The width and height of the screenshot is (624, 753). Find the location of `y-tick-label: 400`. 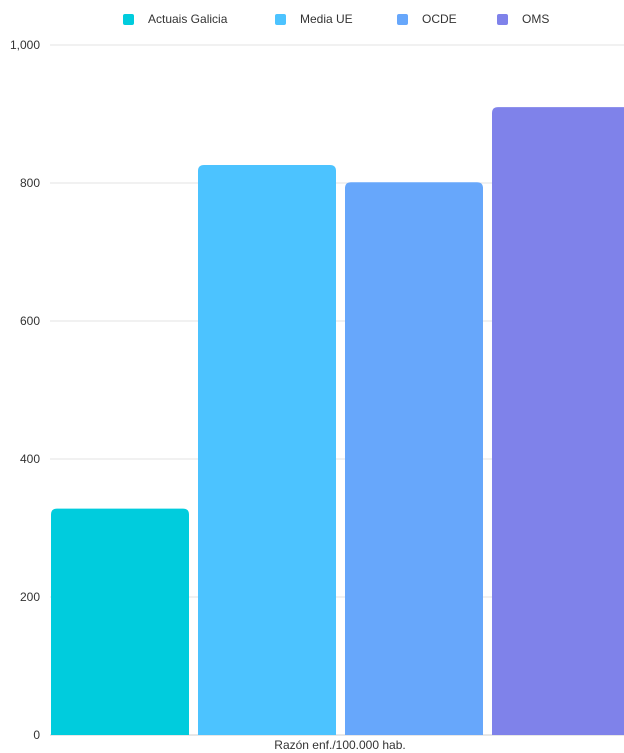

y-tick-label: 400 is located at coordinates (30, 459).